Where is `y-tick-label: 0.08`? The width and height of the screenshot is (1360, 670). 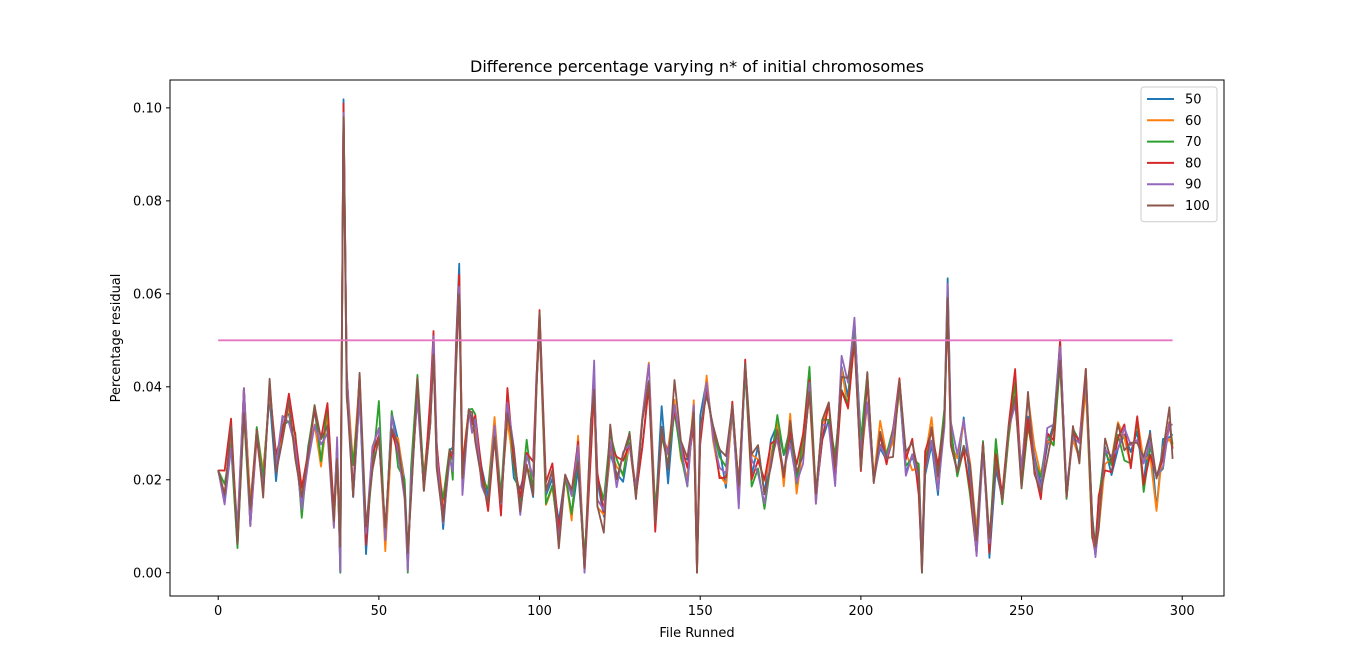 y-tick-label: 0.08 is located at coordinates (147, 201).